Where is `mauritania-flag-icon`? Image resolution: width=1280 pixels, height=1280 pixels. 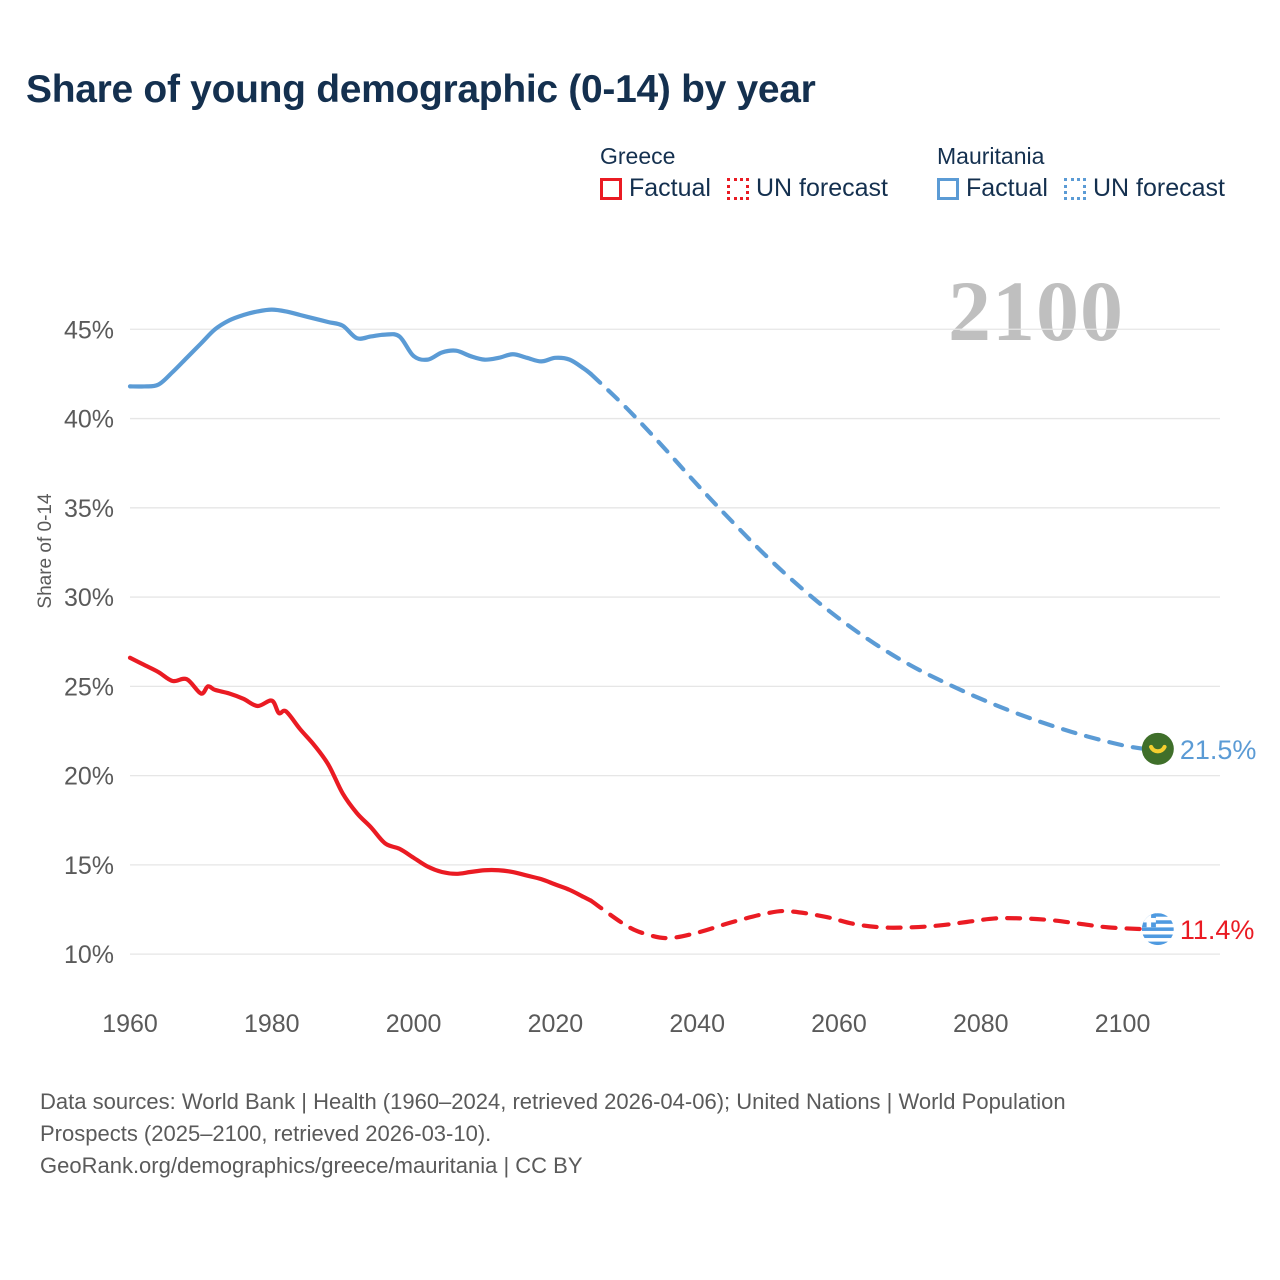
mauritania-flag-icon is located at coordinates (1157, 748).